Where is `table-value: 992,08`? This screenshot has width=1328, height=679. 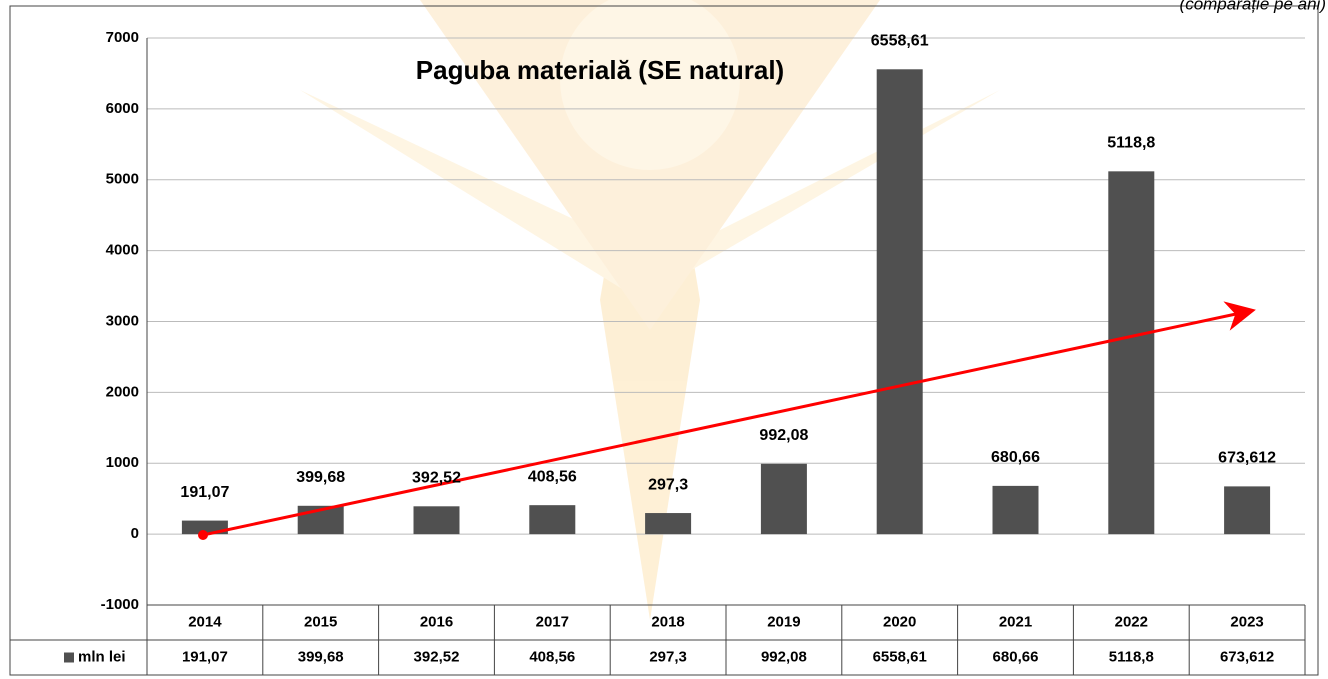
table-value: 992,08 is located at coordinates (784, 656).